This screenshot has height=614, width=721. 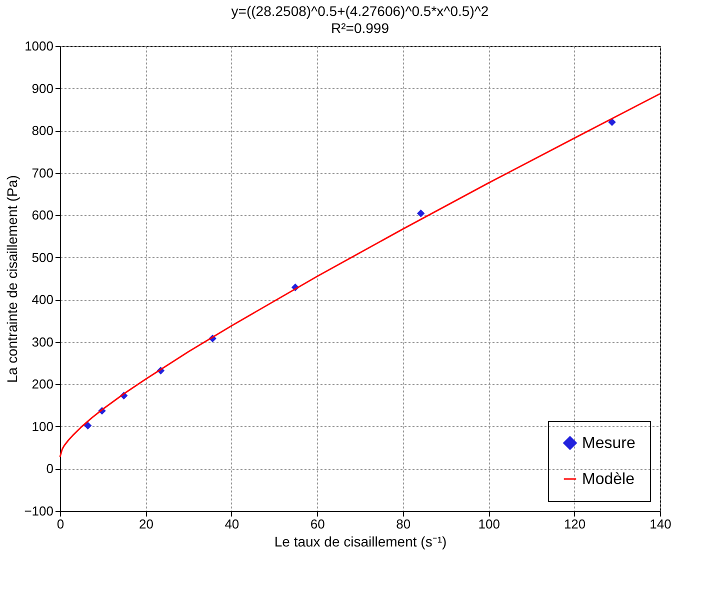 I want to click on x-tick-label: 100, so click(x=489, y=524).